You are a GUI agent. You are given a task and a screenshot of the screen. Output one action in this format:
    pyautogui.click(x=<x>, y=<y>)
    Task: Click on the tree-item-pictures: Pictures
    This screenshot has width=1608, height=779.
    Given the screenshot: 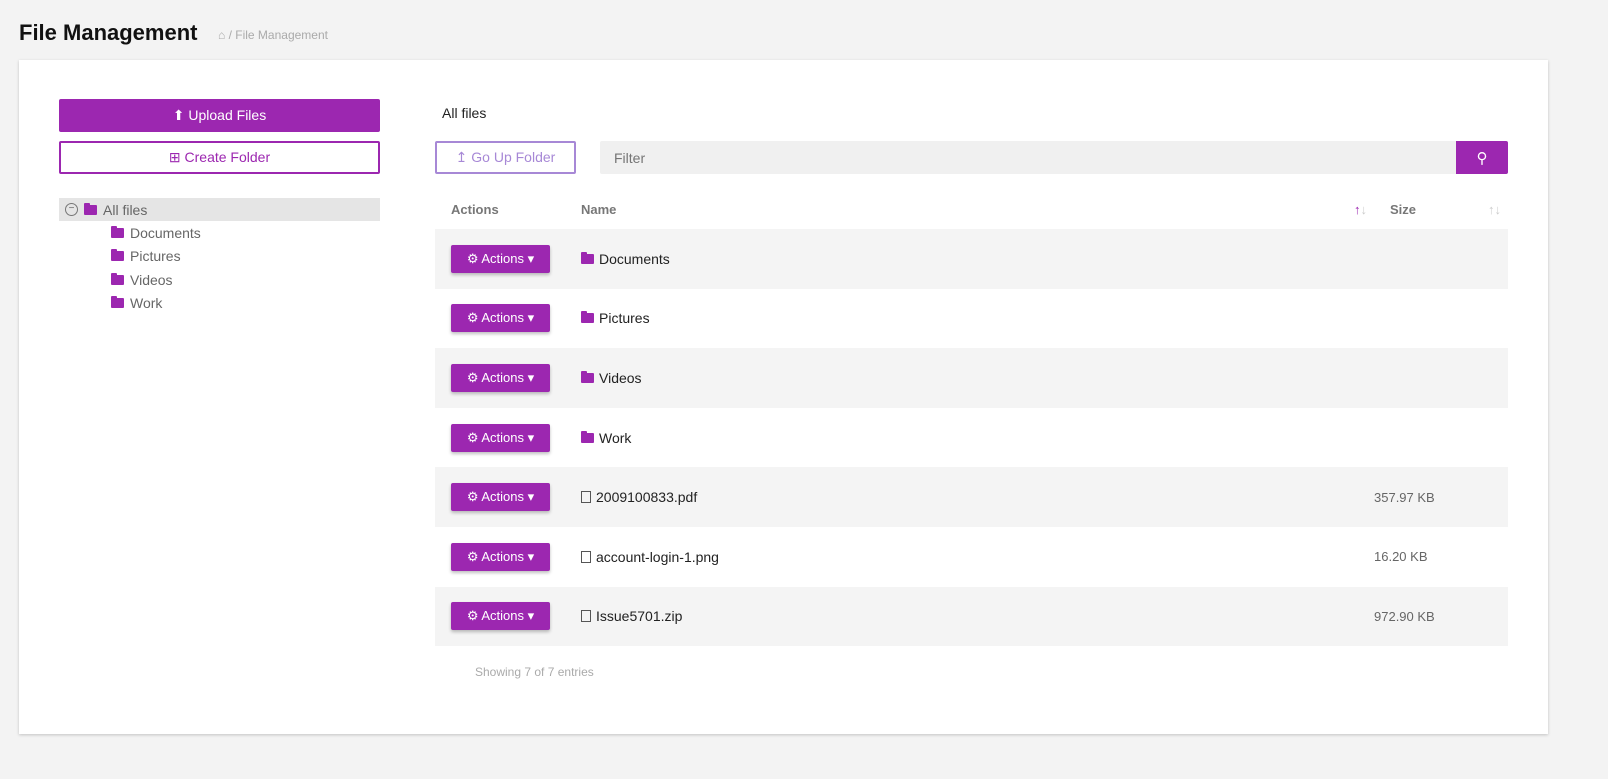 What is the action you would take?
    pyautogui.click(x=219, y=257)
    